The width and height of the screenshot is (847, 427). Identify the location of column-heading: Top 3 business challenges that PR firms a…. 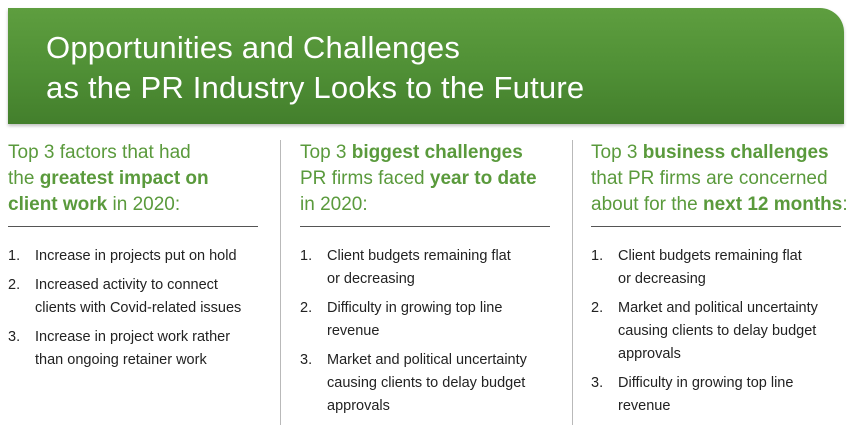
(719, 179).